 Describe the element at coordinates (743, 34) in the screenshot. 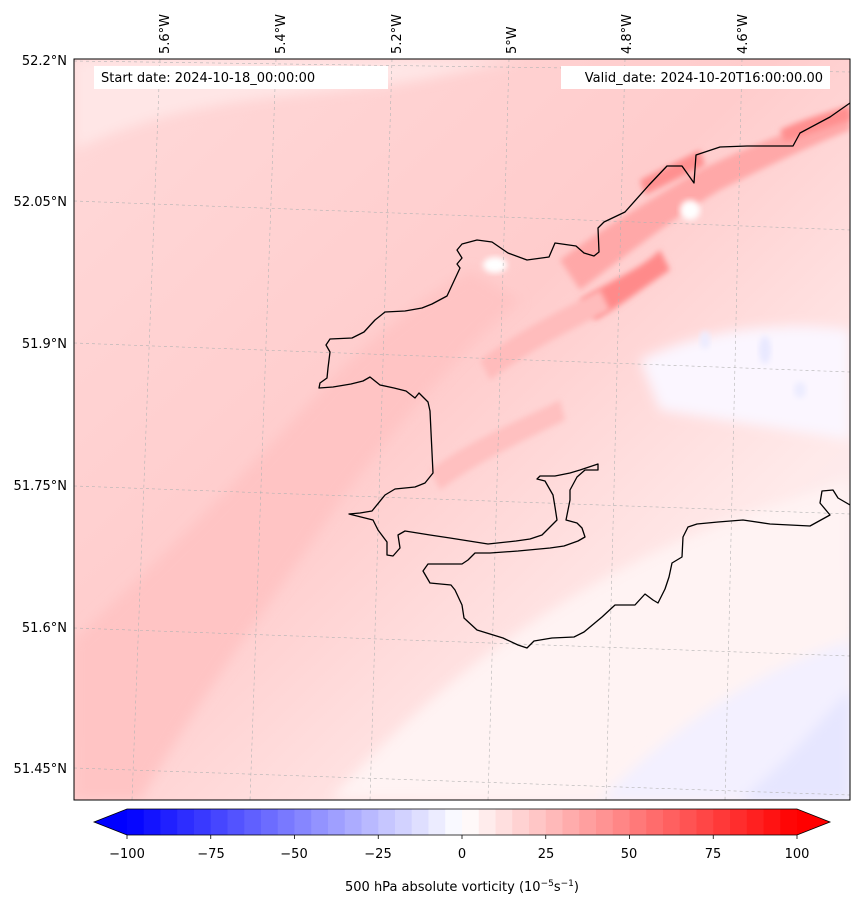

I see `lon-label: 4.6°W` at that location.